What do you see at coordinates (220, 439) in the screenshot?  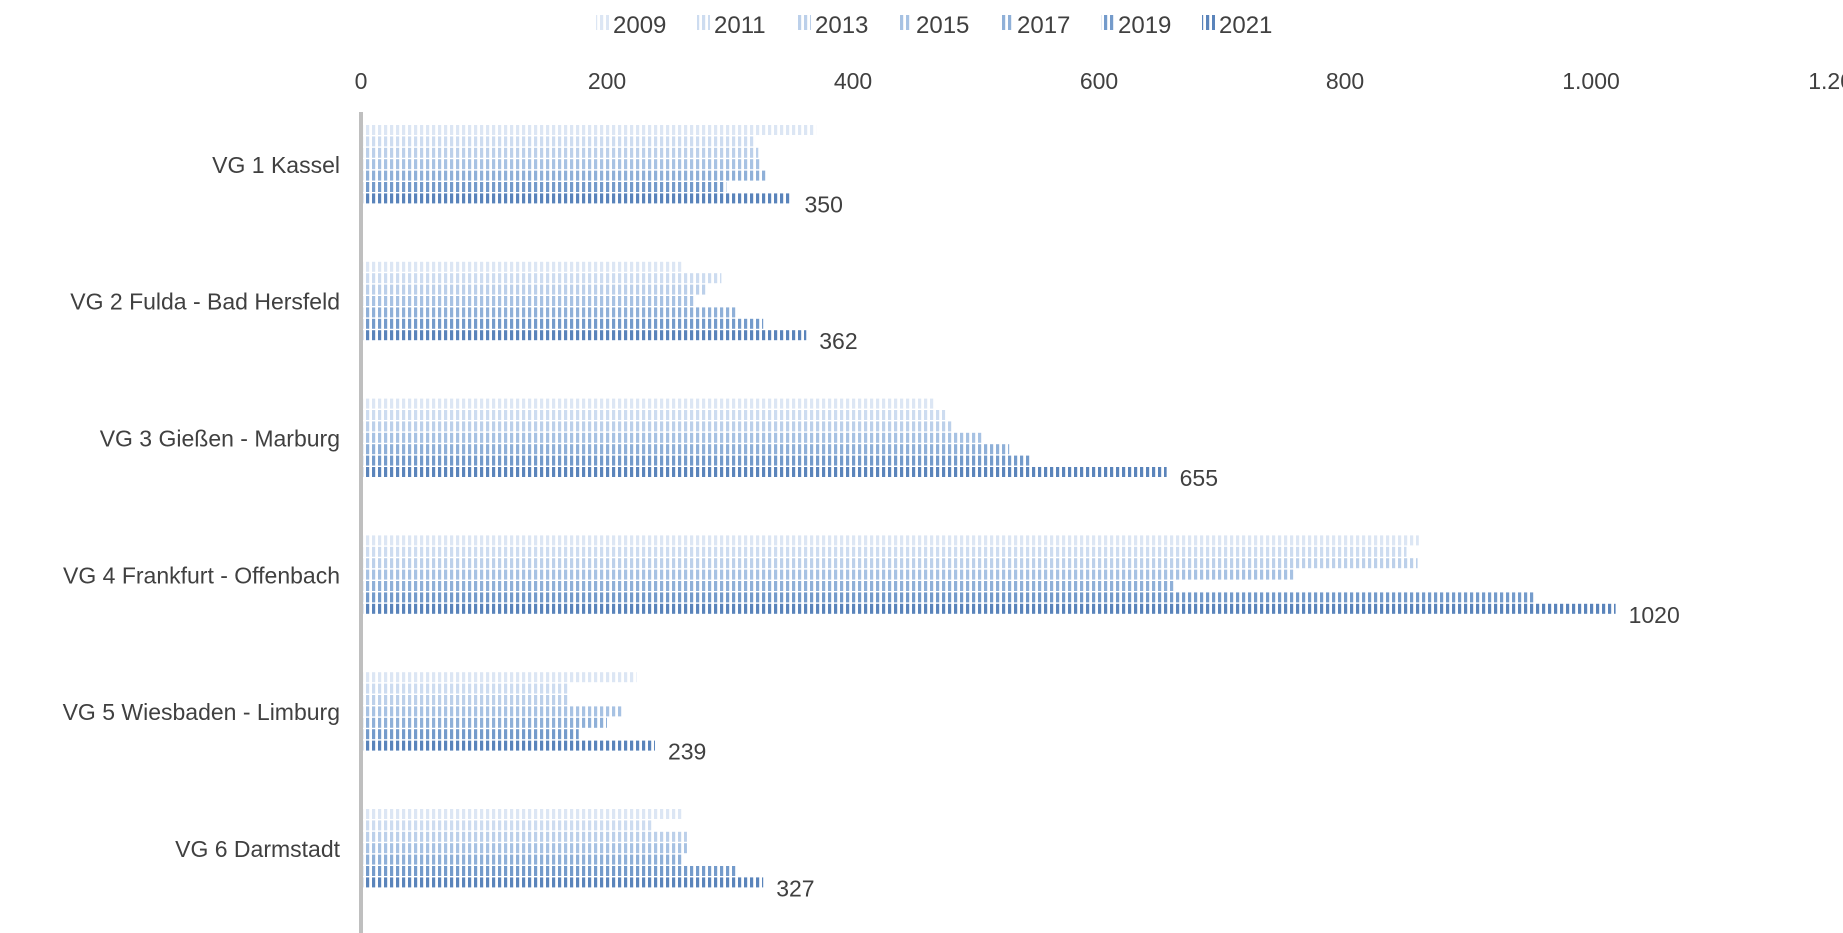 I see `category-label: VG 3 Gießen - Marburg` at bounding box center [220, 439].